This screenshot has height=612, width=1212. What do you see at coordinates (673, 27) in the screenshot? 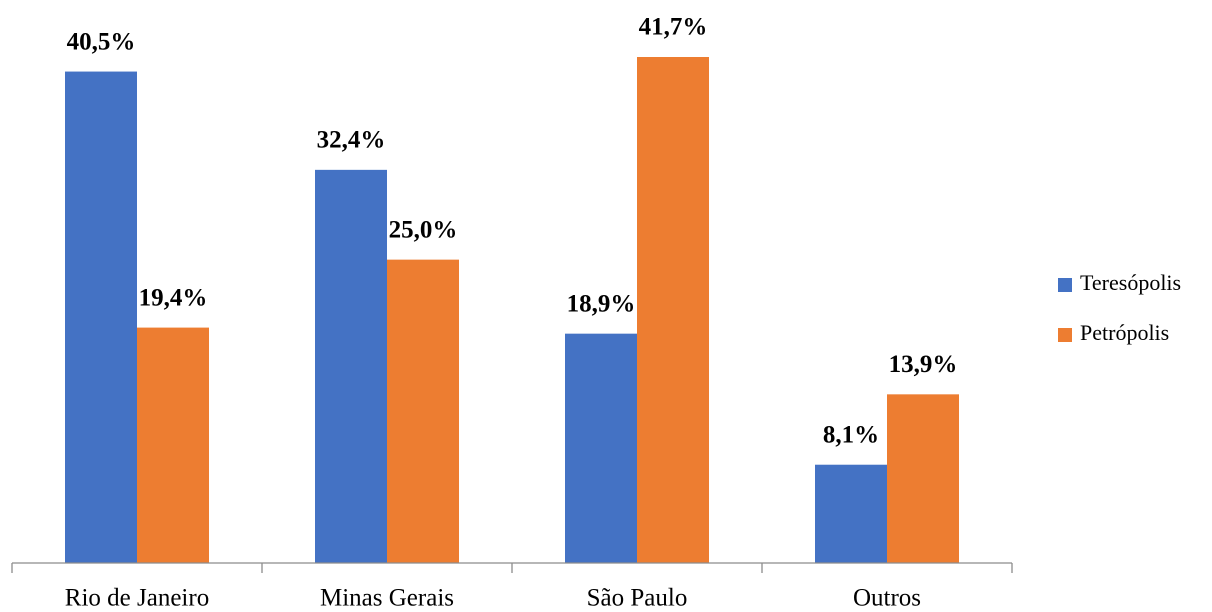
I see `data-label: 41,7%` at bounding box center [673, 27].